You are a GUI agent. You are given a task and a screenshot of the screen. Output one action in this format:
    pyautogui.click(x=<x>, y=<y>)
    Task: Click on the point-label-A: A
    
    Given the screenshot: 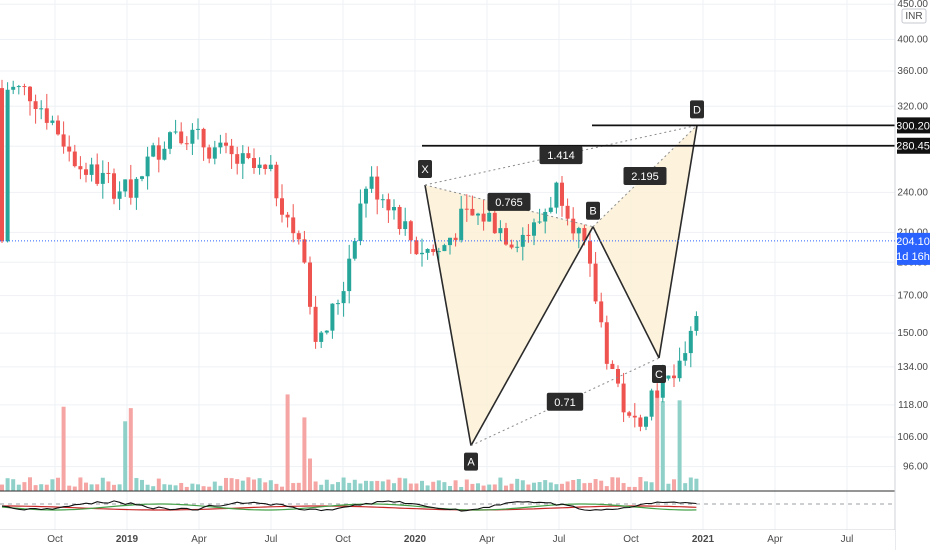 What is the action you would take?
    pyautogui.click(x=471, y=461)
    